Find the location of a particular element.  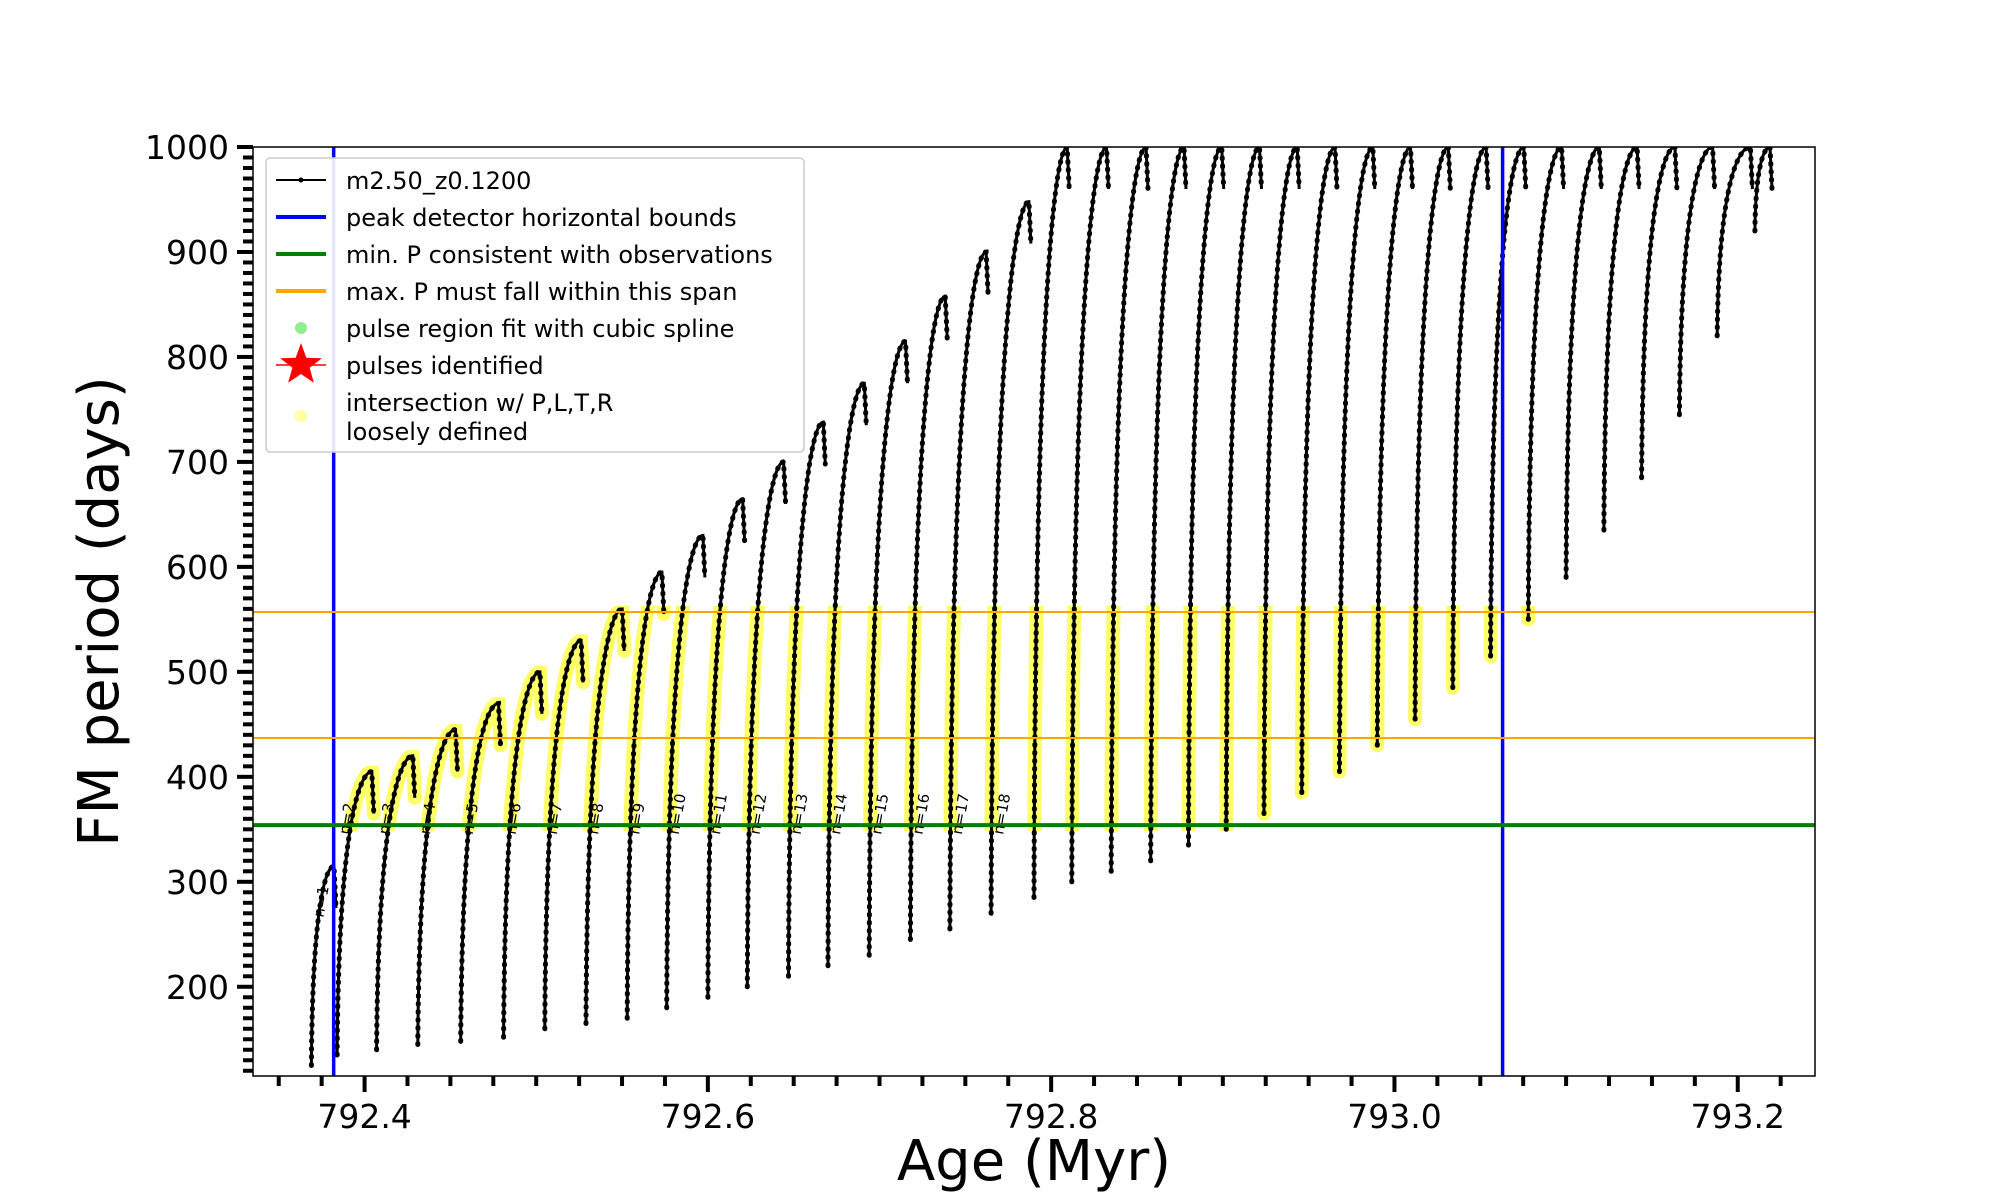

legend-label: m2.50_z0.1200 is located at coordinates (438, 181).